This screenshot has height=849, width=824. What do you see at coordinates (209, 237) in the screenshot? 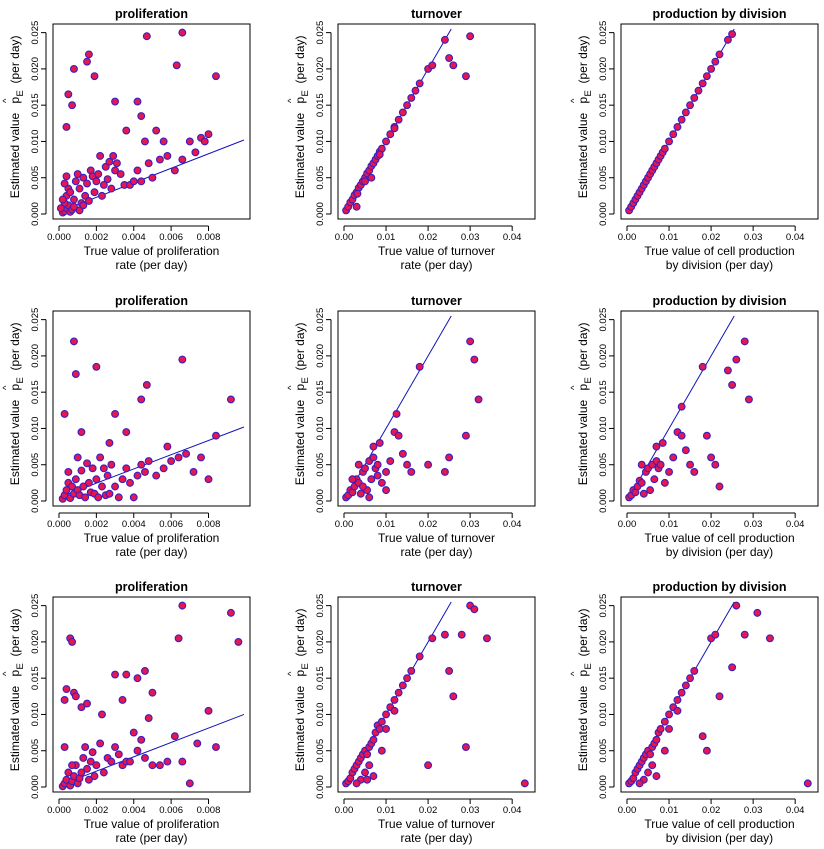
I see `x-tick-label: 0.008` at bounding box center [209, 237].